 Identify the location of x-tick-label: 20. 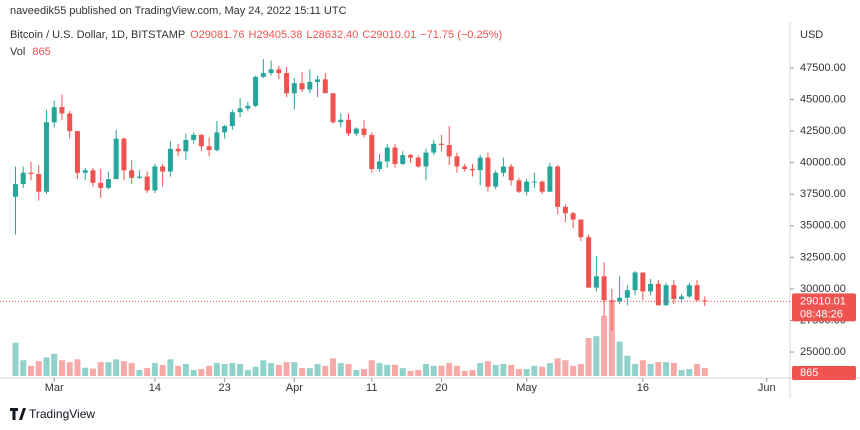
(441, 388).